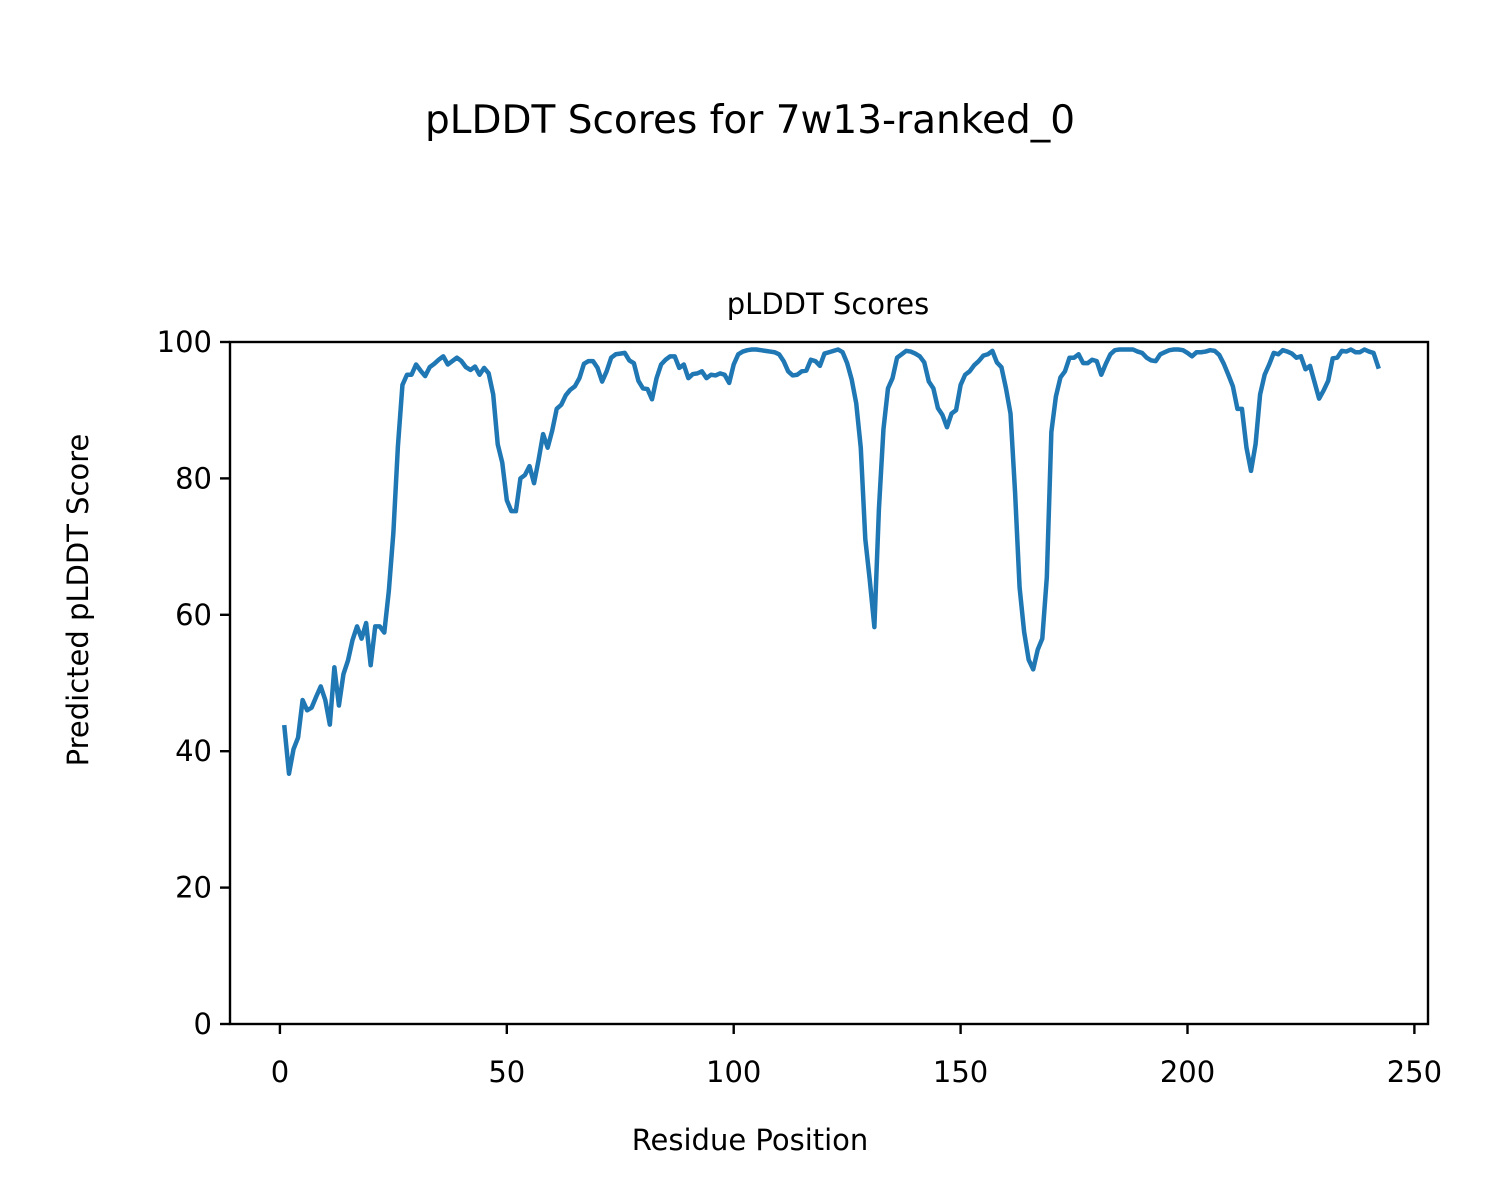 The width and height of the screenshot is (1500, 1200). I want to click on x-tick-label: 150, so click(960, 1072).